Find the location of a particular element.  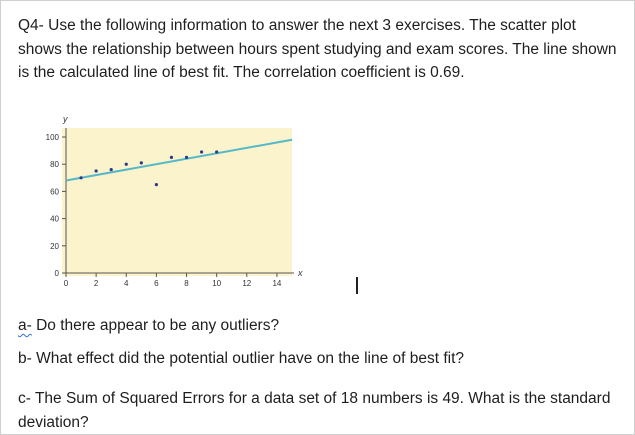

question-a-prefix: a- is located at coordinates (25, 325).